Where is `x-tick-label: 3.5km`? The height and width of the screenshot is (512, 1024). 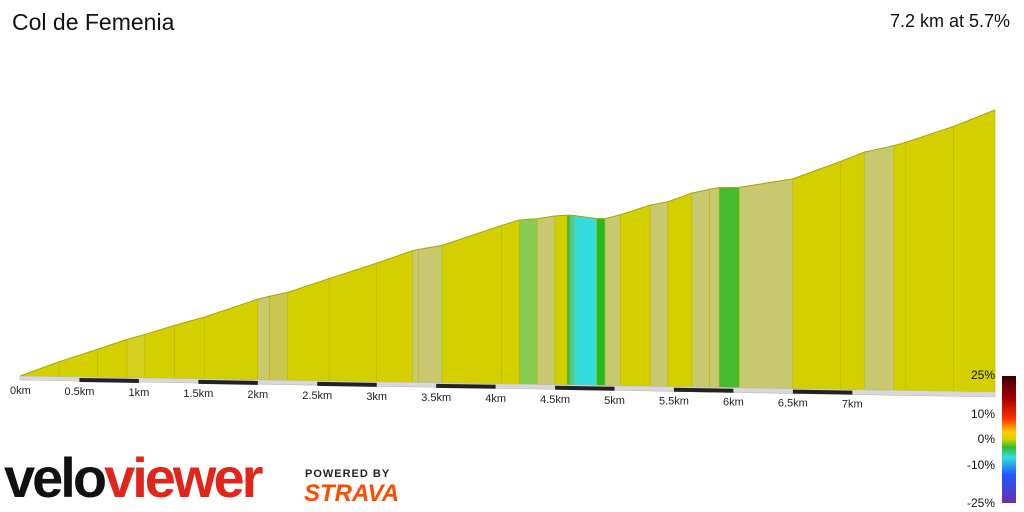
x-tick-label: 3.5km is located at coordinates (436, 398).